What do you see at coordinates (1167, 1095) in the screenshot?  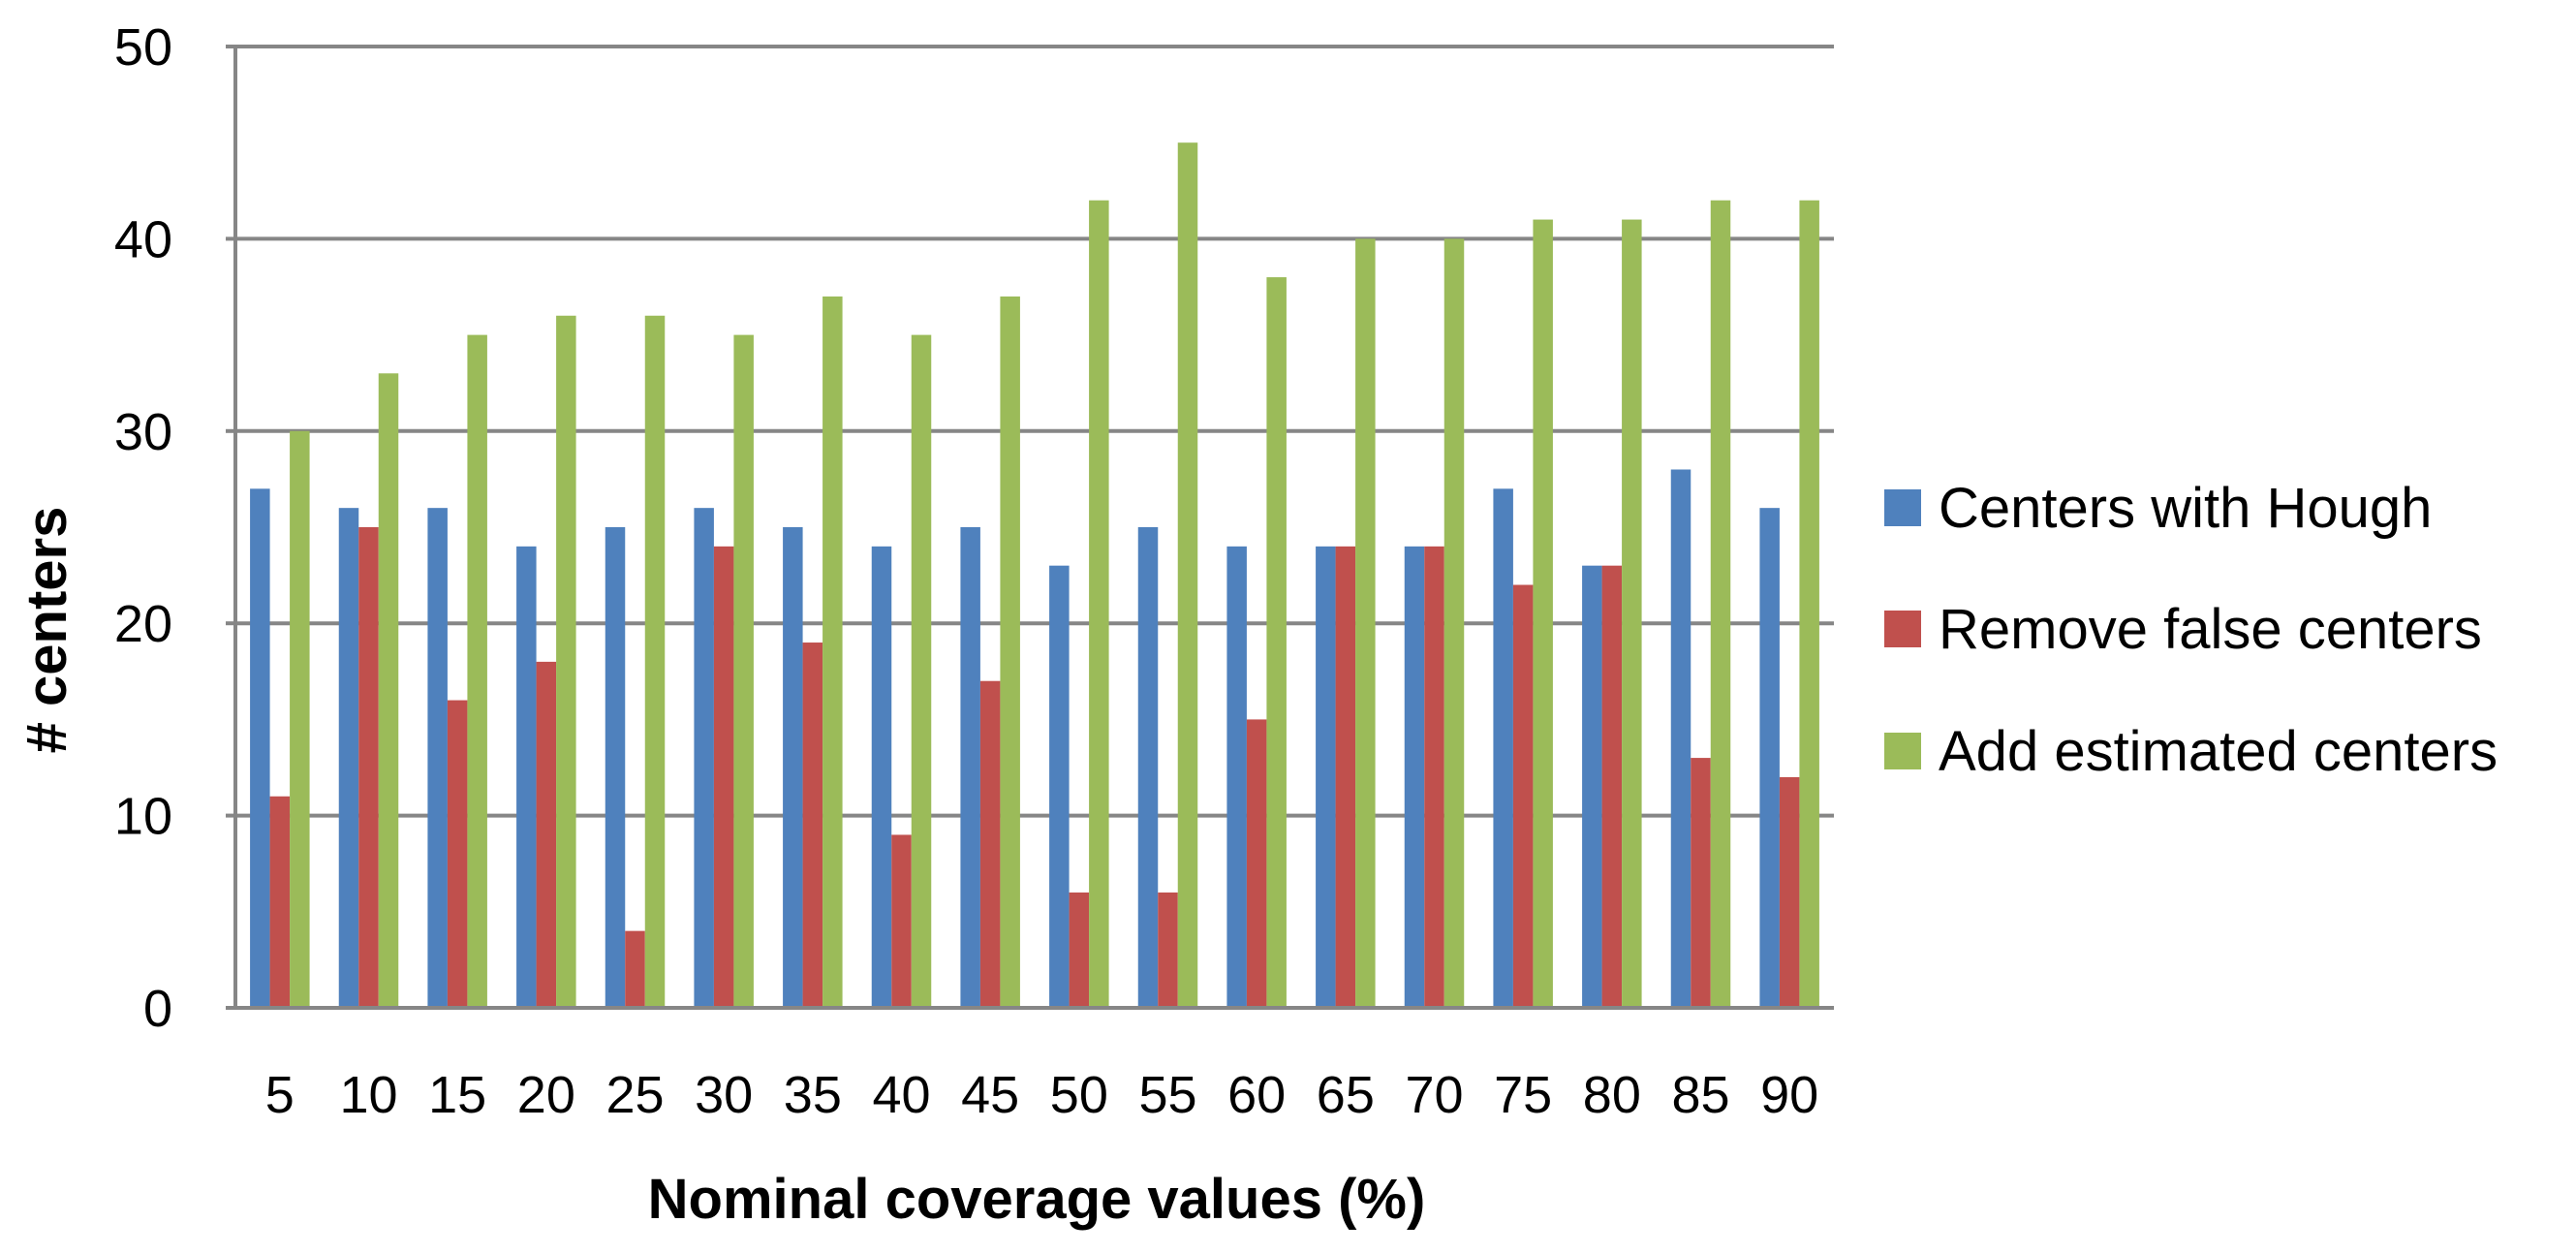 I see `x-tick-label: 55` at bounding box center [1167, 1095].